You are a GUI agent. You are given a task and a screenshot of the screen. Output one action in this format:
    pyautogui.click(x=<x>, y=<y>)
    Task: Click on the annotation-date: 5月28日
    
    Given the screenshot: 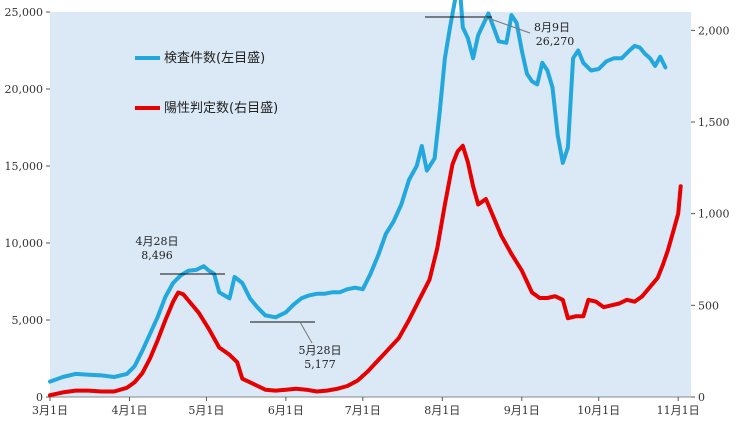 What is the action you would take?
    pyautogui.click(x=320, y=350)
    